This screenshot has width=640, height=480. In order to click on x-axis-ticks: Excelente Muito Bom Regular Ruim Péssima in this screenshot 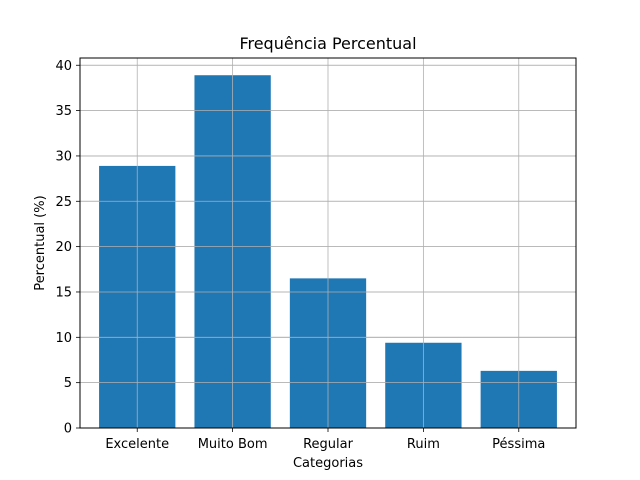, I will do `click(325, 440)`.